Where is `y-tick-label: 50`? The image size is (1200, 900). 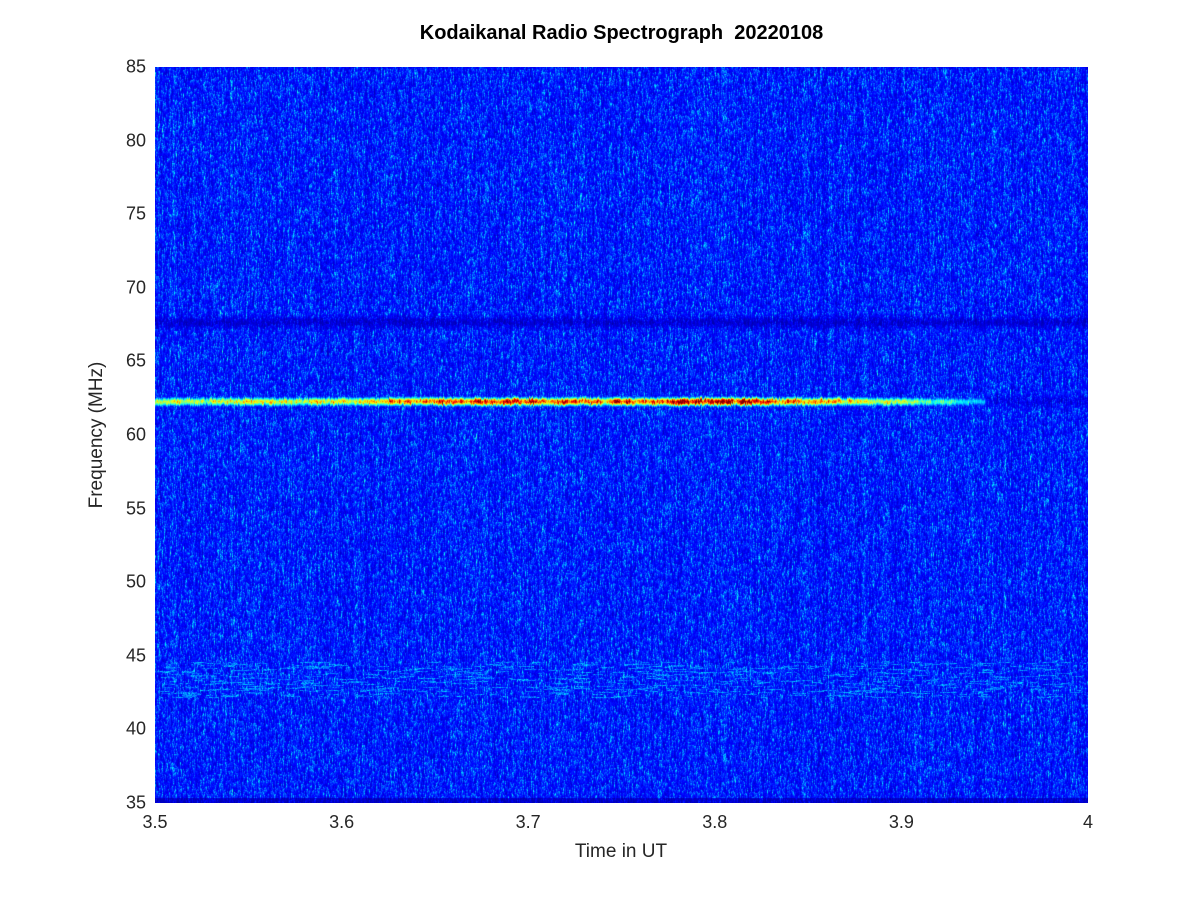 y-tick-label: 50 is located at coordinates (135, 581).